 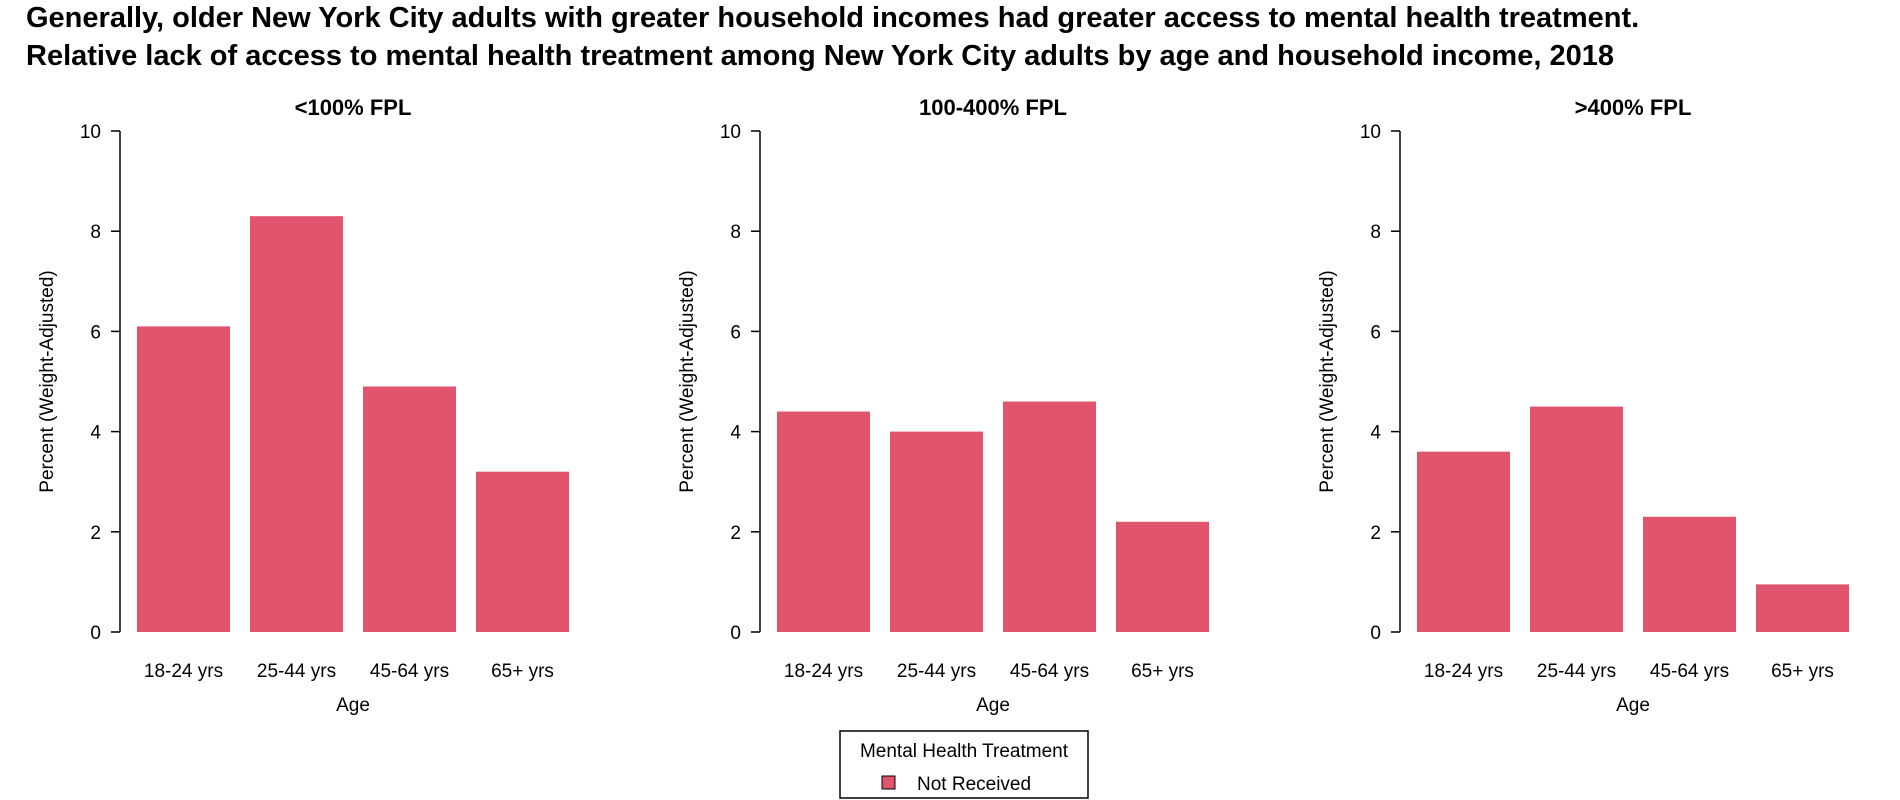 What do you see at coordinates (974, 784) in the screenshot?
I see `legend-label: Not Received` at bounding box center [974, 784].